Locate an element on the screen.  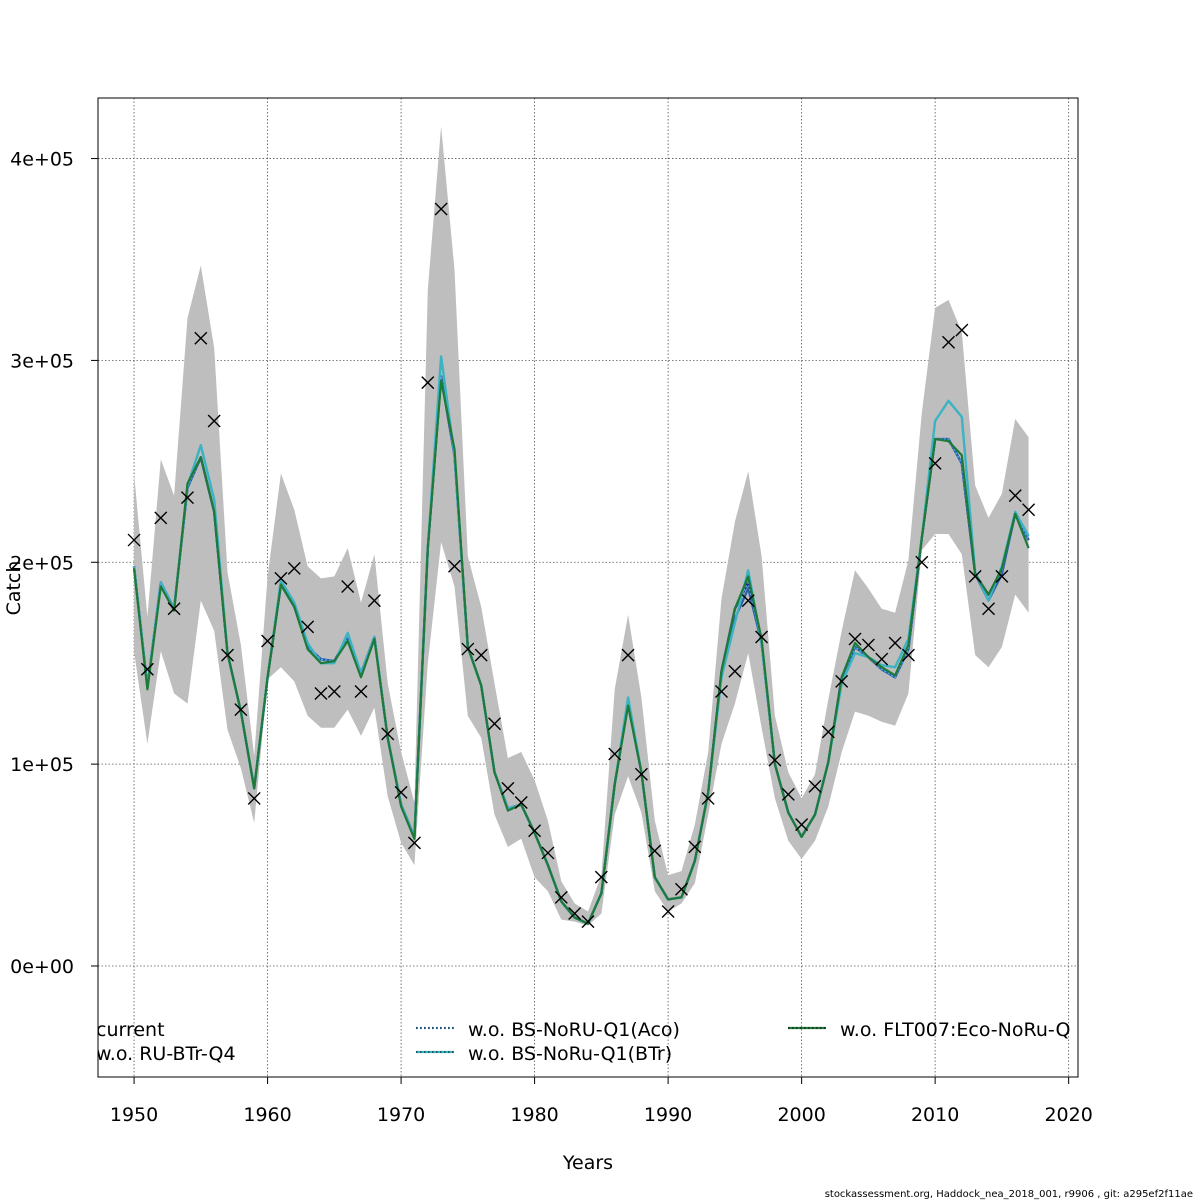
legend-item: w.o. RU-BTr-Q4 is located at coordinates (166, 1054).